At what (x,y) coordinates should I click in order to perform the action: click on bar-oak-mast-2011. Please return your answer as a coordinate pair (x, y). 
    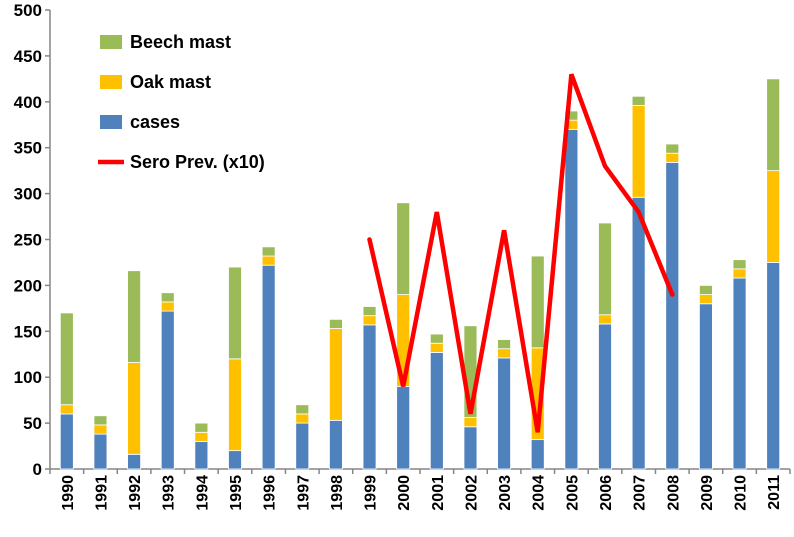
    Looking at the image, I should click on (773, 216).